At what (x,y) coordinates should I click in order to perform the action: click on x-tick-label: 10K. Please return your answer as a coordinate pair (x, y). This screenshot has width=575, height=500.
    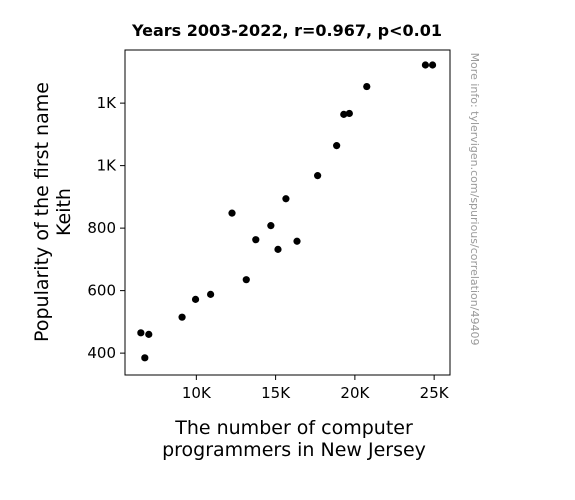
    Looking at the image, I should click on (197, 393).